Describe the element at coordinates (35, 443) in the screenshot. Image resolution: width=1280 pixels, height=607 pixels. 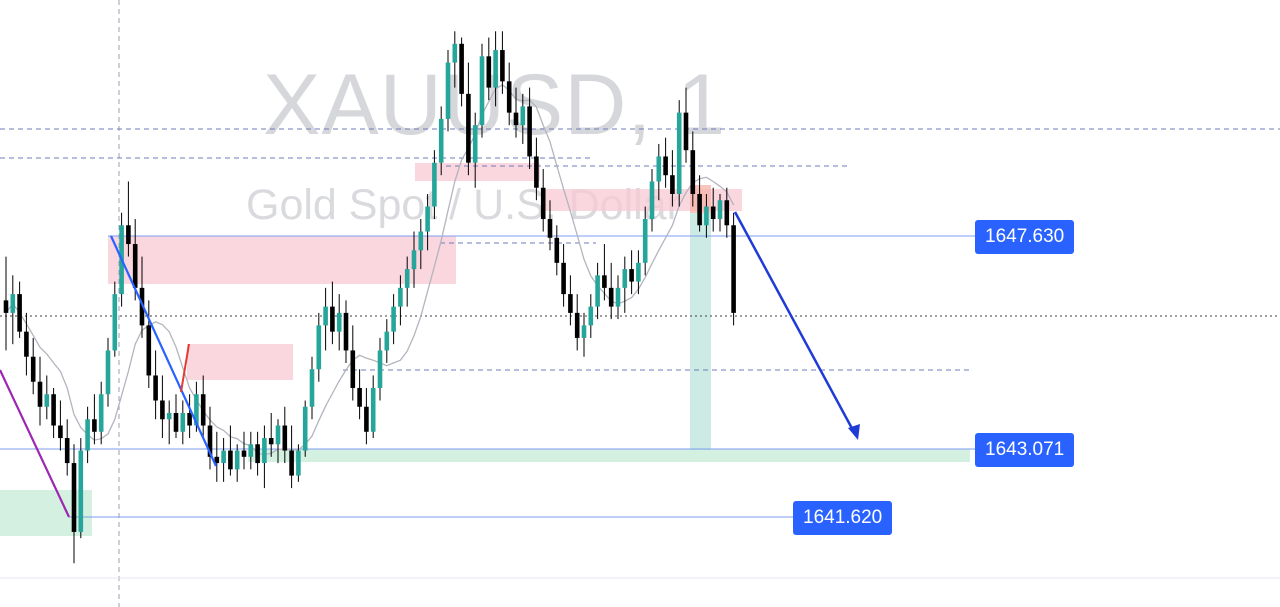
I see `trend-line-purple` at that location.